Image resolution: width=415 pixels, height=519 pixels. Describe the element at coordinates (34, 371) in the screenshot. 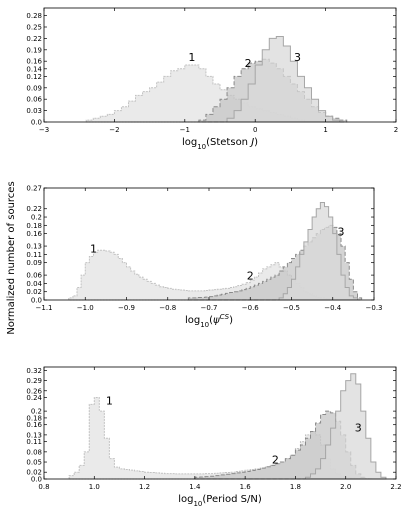

I see `y-tick-label: 0.32` at that location.